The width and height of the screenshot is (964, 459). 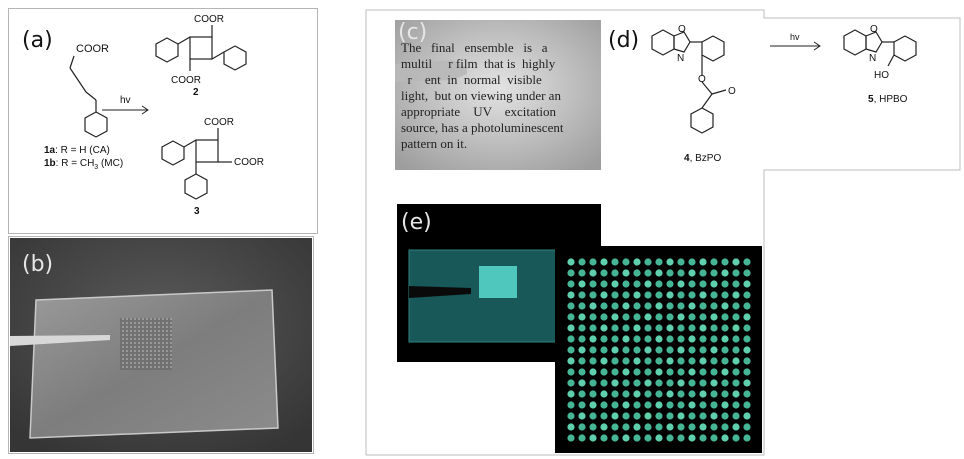 I want to click on hpbo-atom-n: N, so click(x=872, y=58).